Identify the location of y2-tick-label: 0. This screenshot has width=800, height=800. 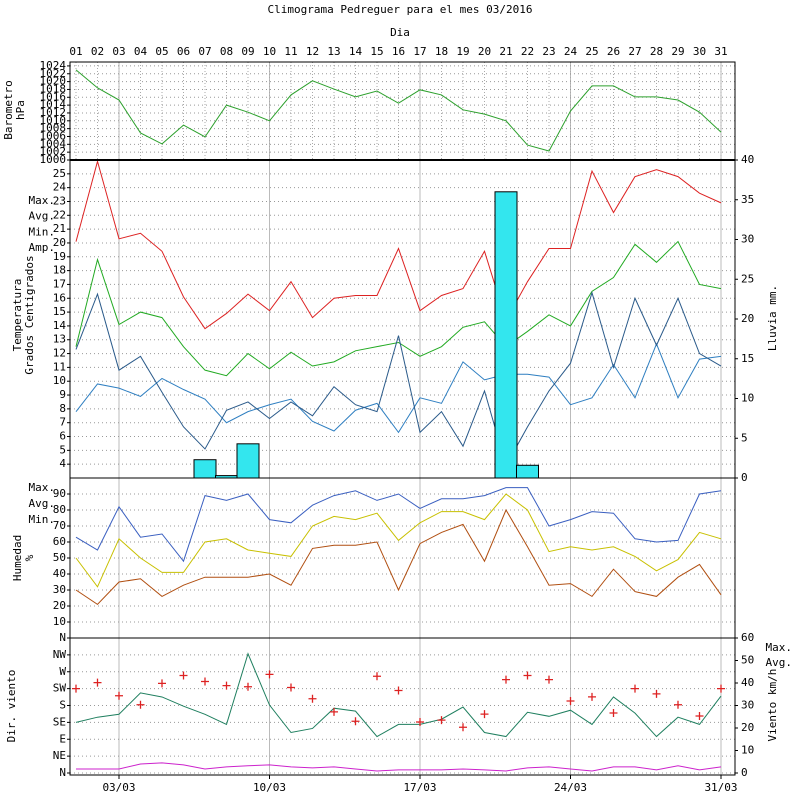
(744, 477).